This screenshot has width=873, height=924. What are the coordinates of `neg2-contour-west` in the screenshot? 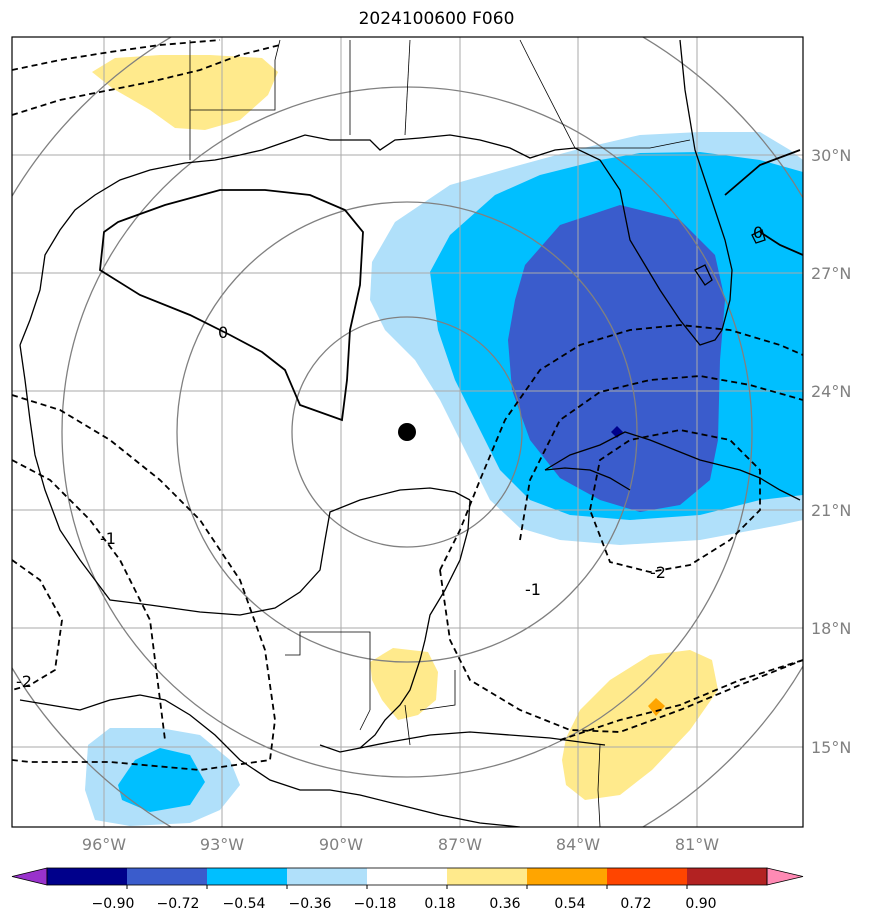 It's located at (37, 625).